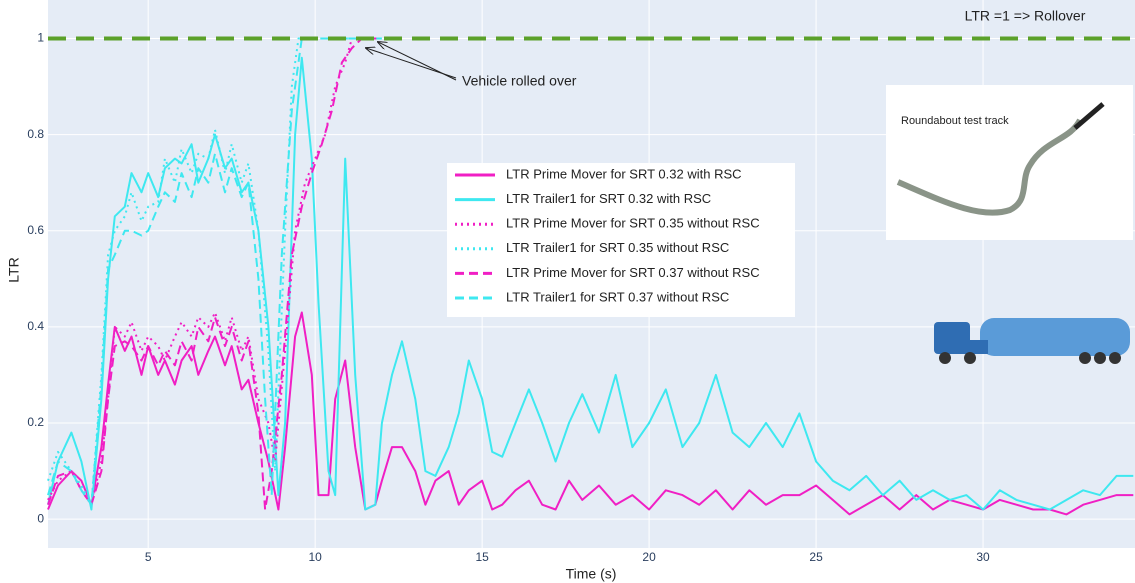 Image resolution: width=1135 pixels, height=583 pixels. I want to click on x-axis-label: Time (s), so click(591, 574).